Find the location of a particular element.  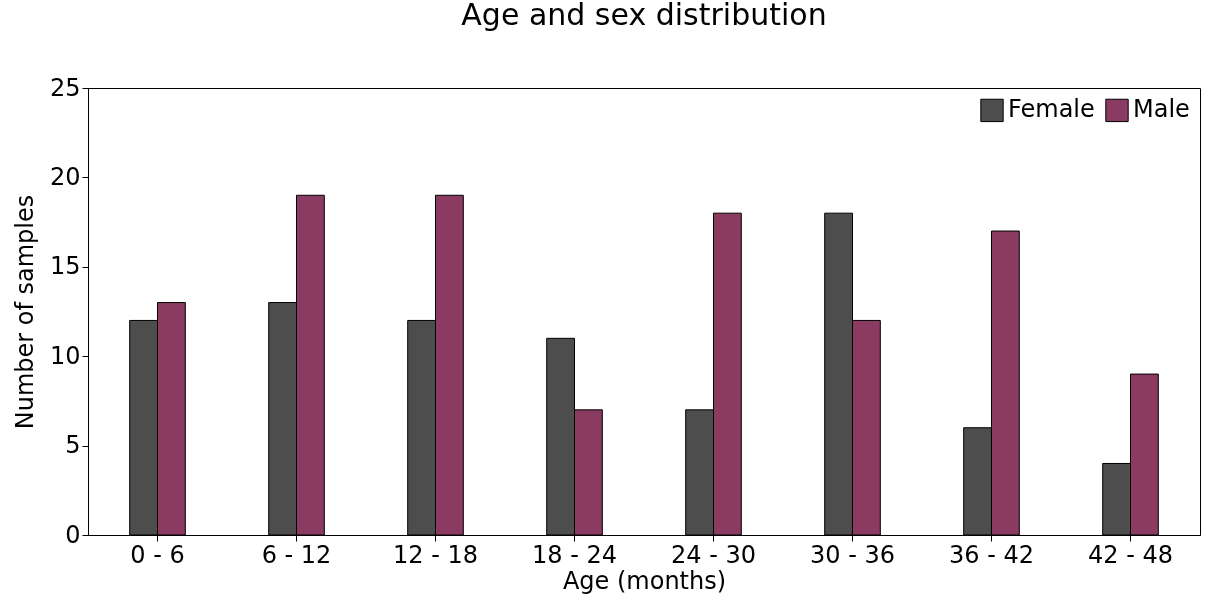

x-tick-label: 36 - 42 is located at coordinates (991, 554).